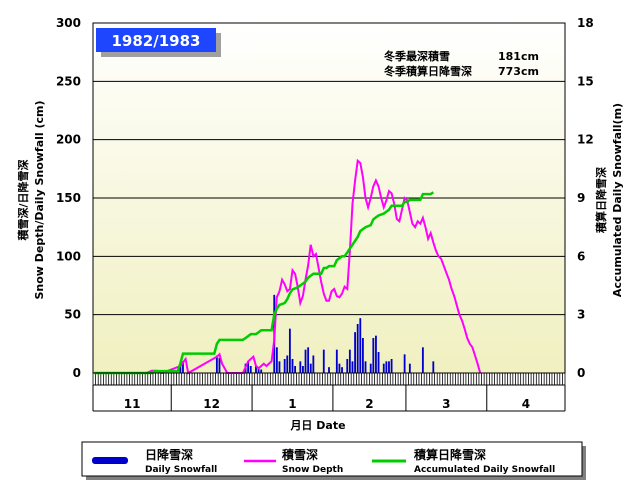 This screenshot has width=644, height=493. I want to click on month-label: 2, so click(369, 404).